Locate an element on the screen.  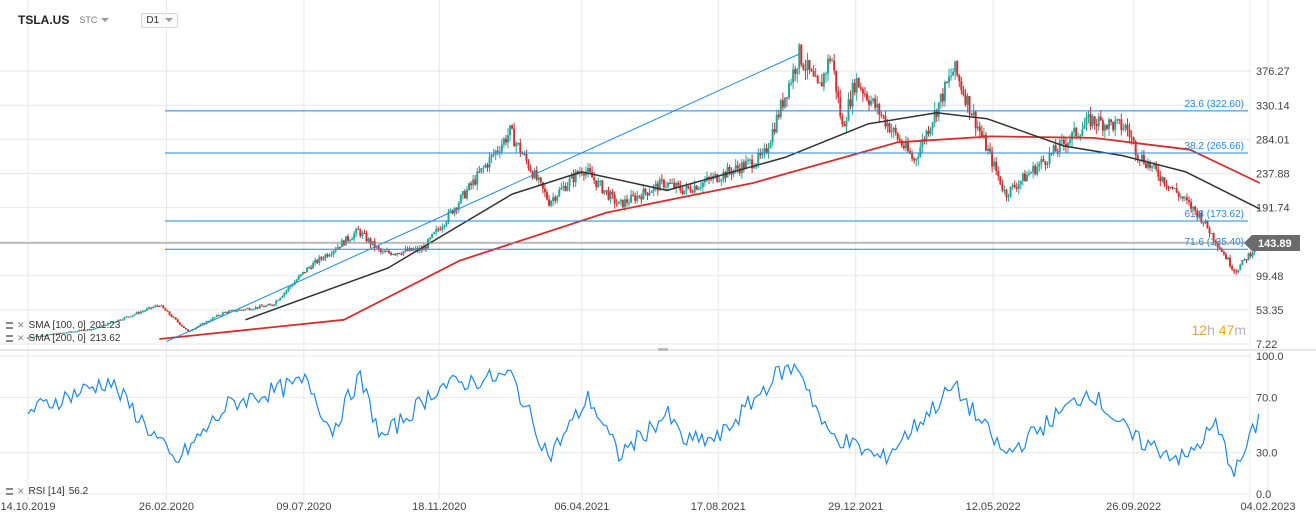
fib-level-label: 61.8 (173.62) is located at coordinates (1215, 214).